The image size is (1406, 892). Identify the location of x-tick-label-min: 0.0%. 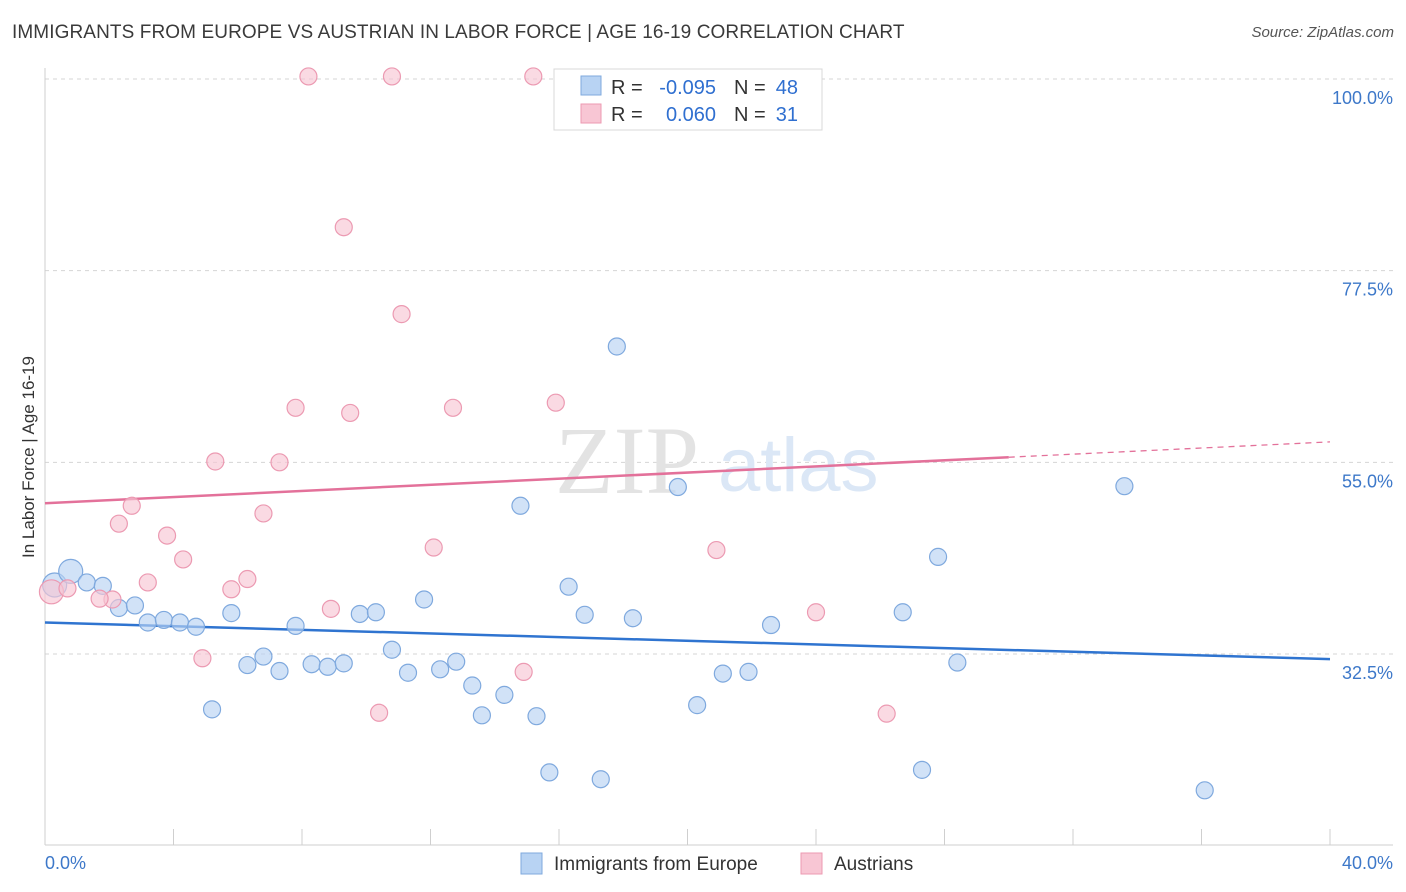
(65, 863).